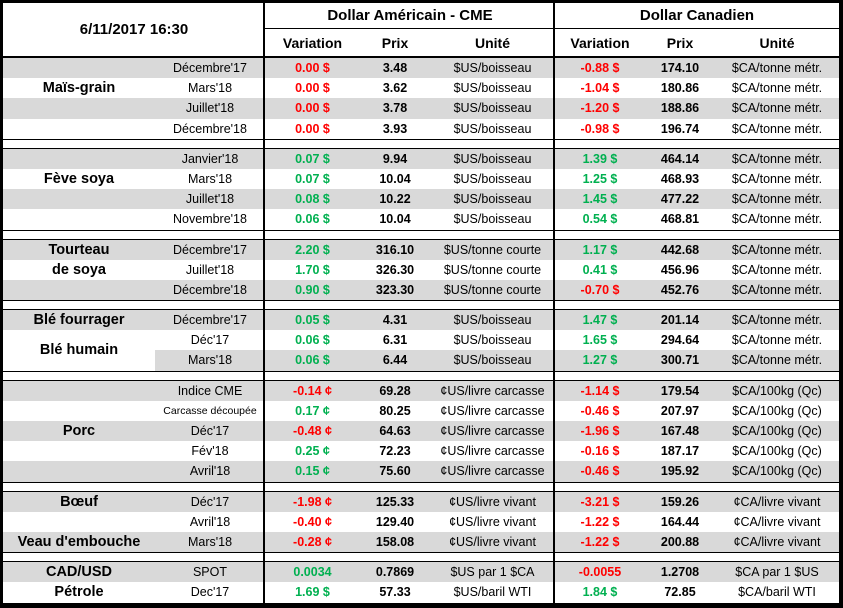 This screenshot has width=843, height=608. What do you see at coordinates (210, 410) in the screenshot?
I see `contract-cell: Carcasse découpée` at bounding box center [210, 410].